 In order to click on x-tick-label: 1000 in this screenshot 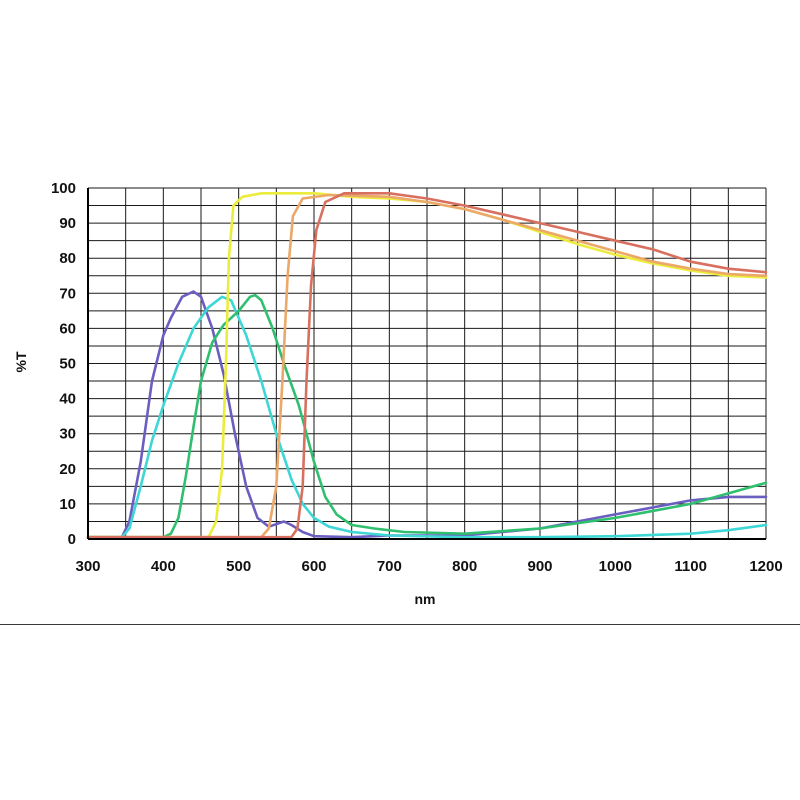, I will do `click(615, 566)`.